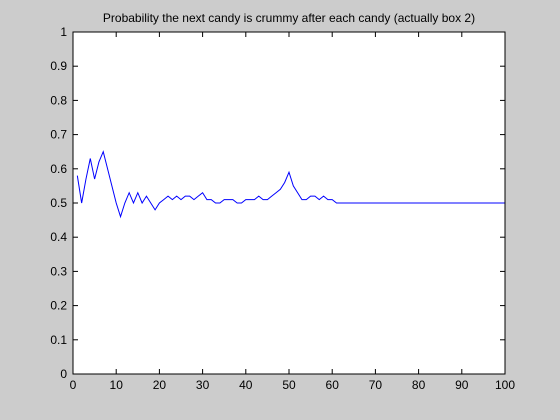 Image resolution: width=560 pixels, height=420 pixels. What do you see at coordinates (160, 385) in the screenshot?
I see `x-tick-label: 20` at bounding box center [160, 385].